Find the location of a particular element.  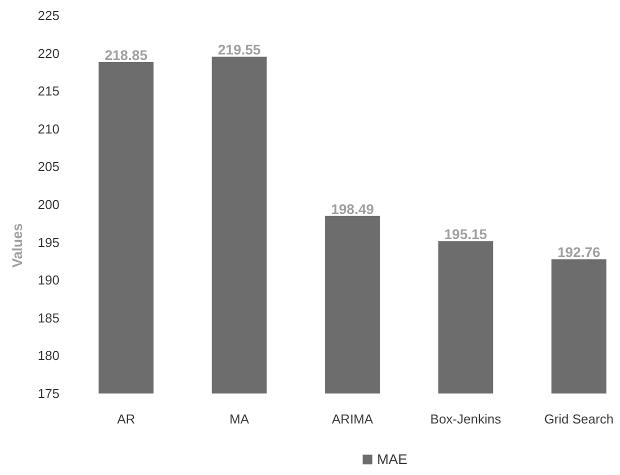

y-tick-label: 185 is located at coordinates (49, 318).